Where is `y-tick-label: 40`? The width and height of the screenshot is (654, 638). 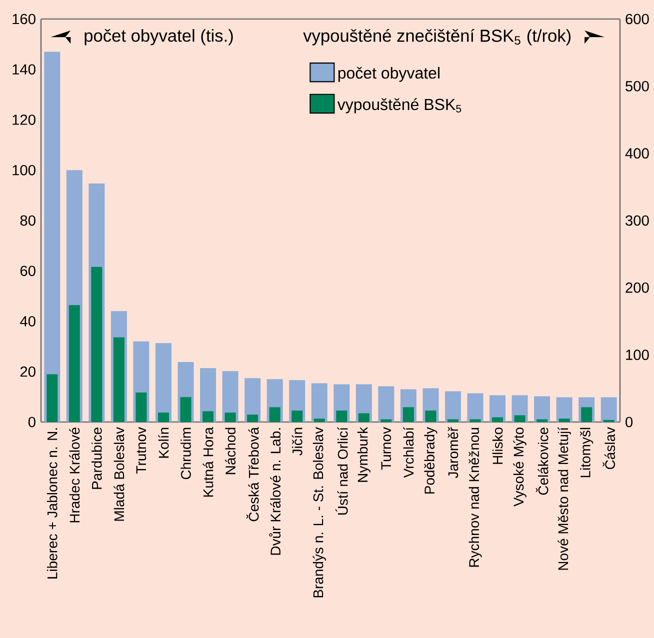
y-tick-label: 40 is located at coordinates (28, 321).